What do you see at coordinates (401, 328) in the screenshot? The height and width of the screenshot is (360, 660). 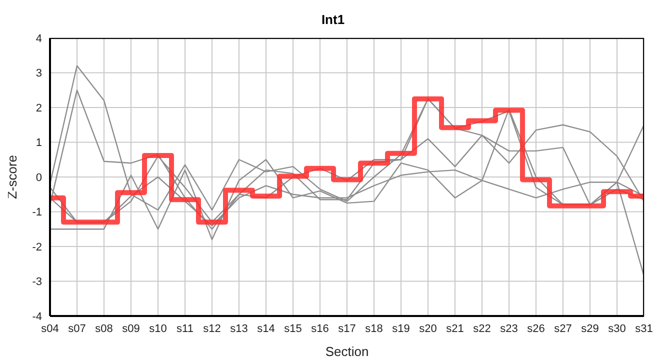 I see `x-tick-label: s19` at bounding box center [401, 328].